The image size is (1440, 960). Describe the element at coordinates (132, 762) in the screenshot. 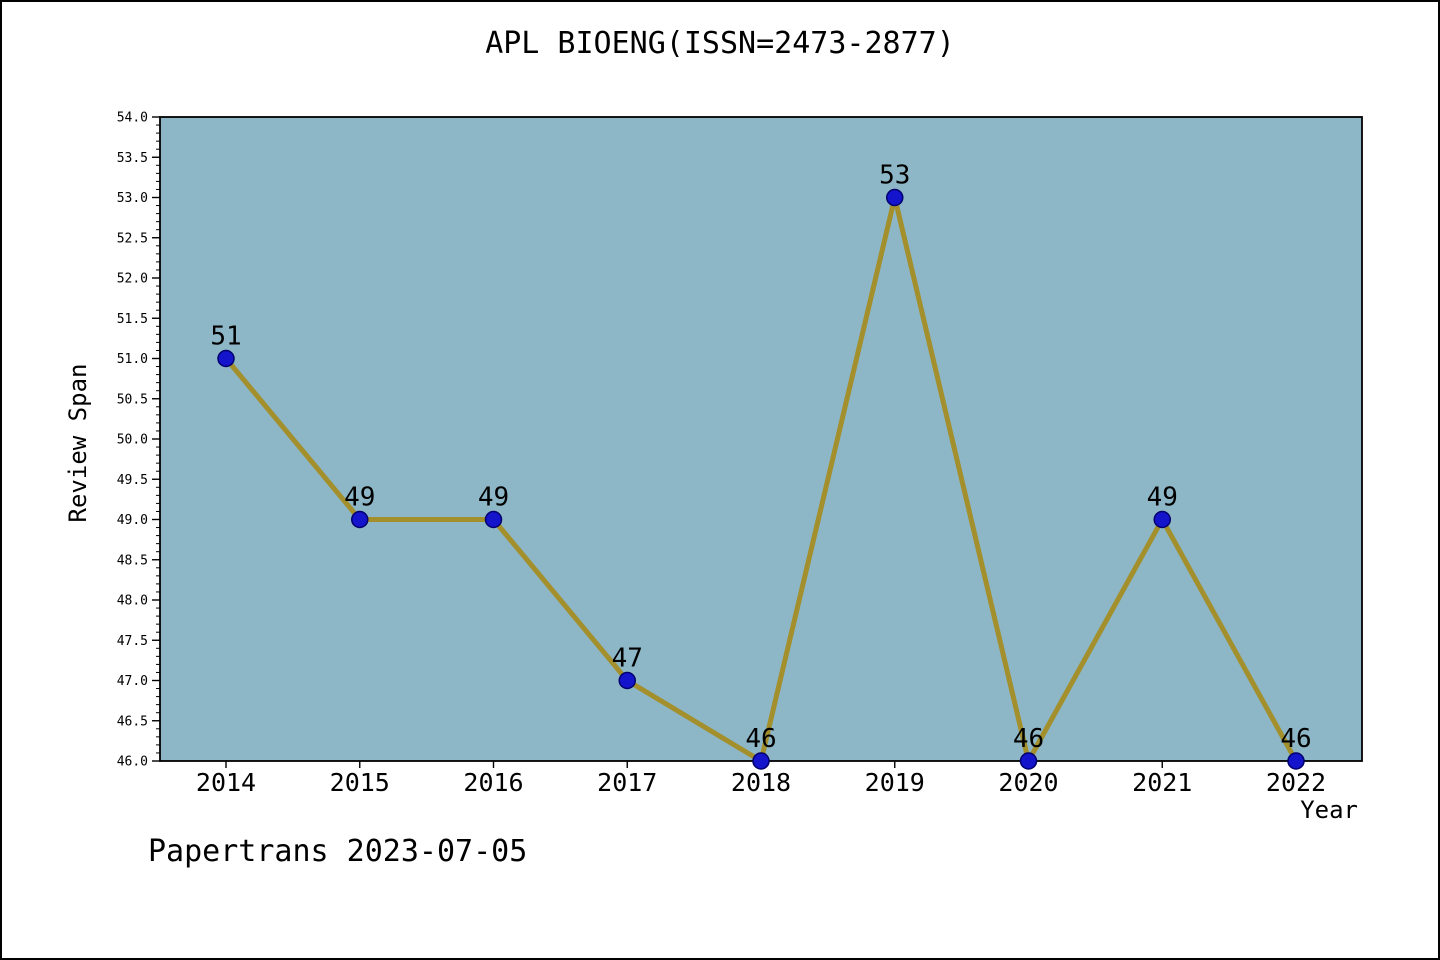

I see `y-tick-label: 46.0` at that location.